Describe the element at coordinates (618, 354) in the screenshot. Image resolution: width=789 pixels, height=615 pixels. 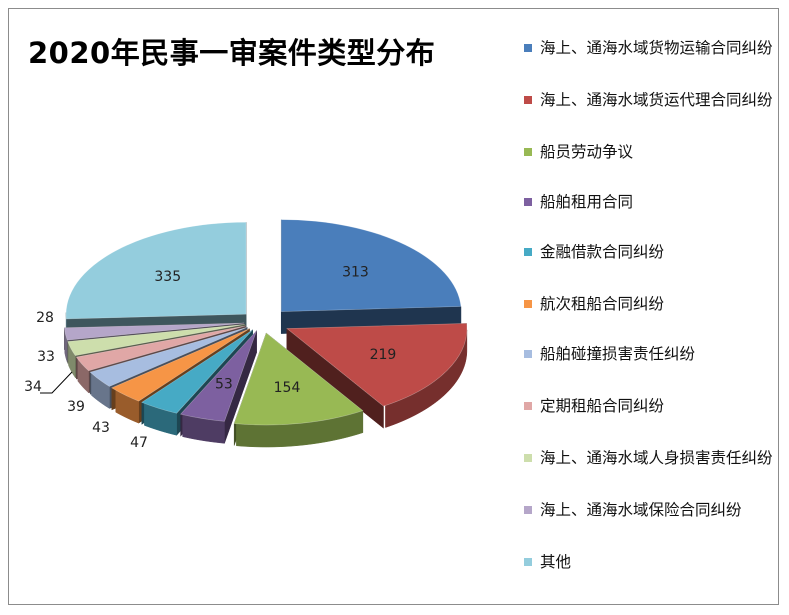
I see `legend-label: 船舶碰撞损害责任纠纷` at that location.